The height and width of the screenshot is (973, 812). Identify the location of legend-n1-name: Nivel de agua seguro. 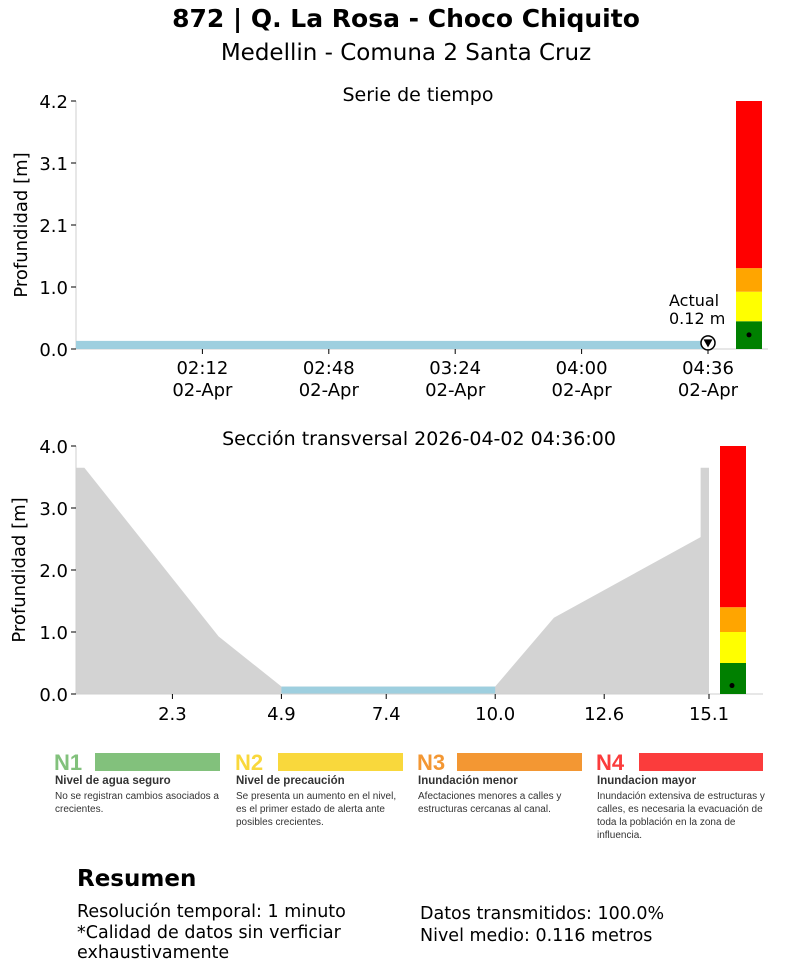
(113, 781).